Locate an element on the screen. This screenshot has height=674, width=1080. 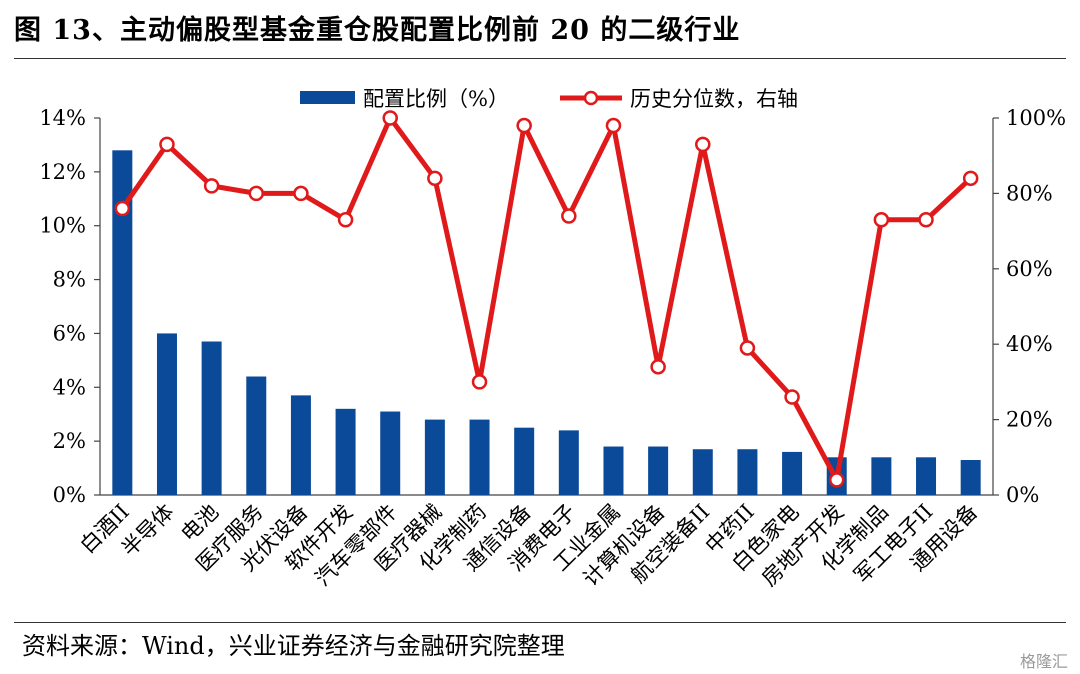
left-tick-label: 6% is located at coordinates (69, 333).